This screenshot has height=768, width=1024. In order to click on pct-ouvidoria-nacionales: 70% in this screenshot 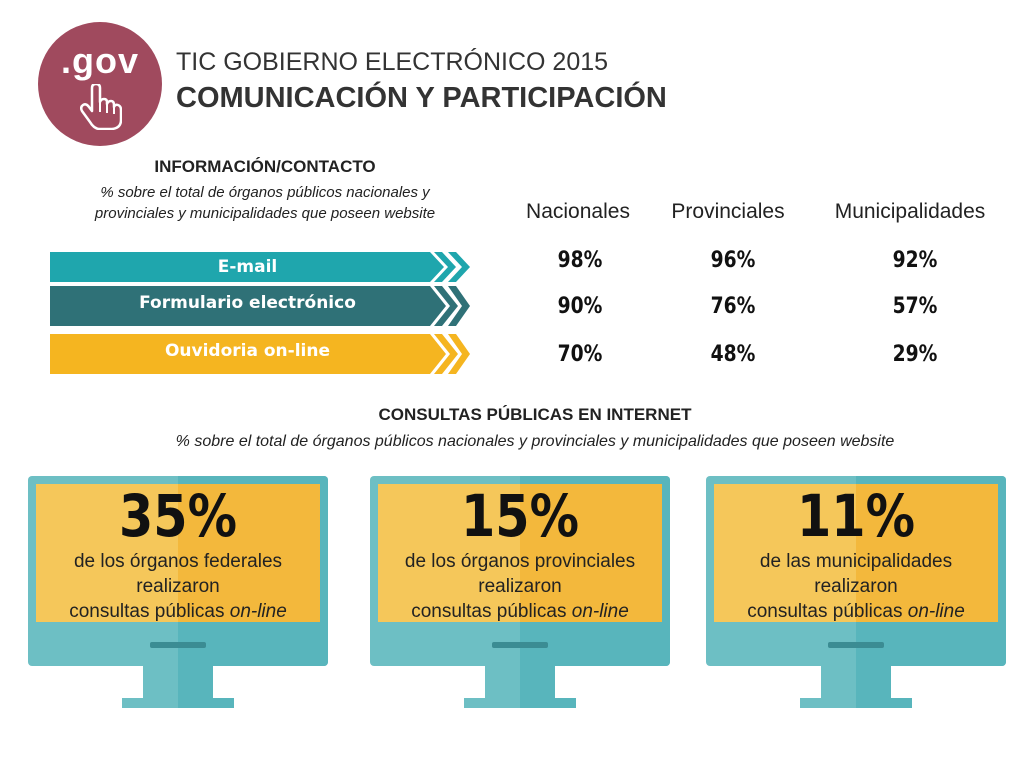, I will do `click(580, 354)`.